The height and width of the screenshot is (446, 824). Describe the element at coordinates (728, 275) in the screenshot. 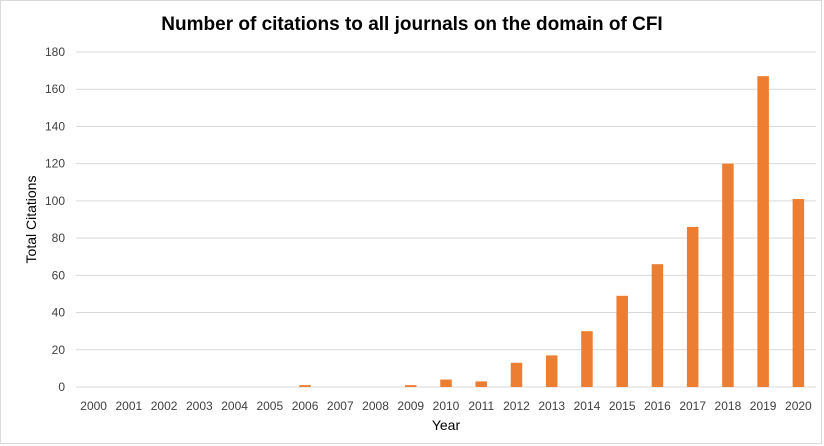

I see `bar-2018` at that location.